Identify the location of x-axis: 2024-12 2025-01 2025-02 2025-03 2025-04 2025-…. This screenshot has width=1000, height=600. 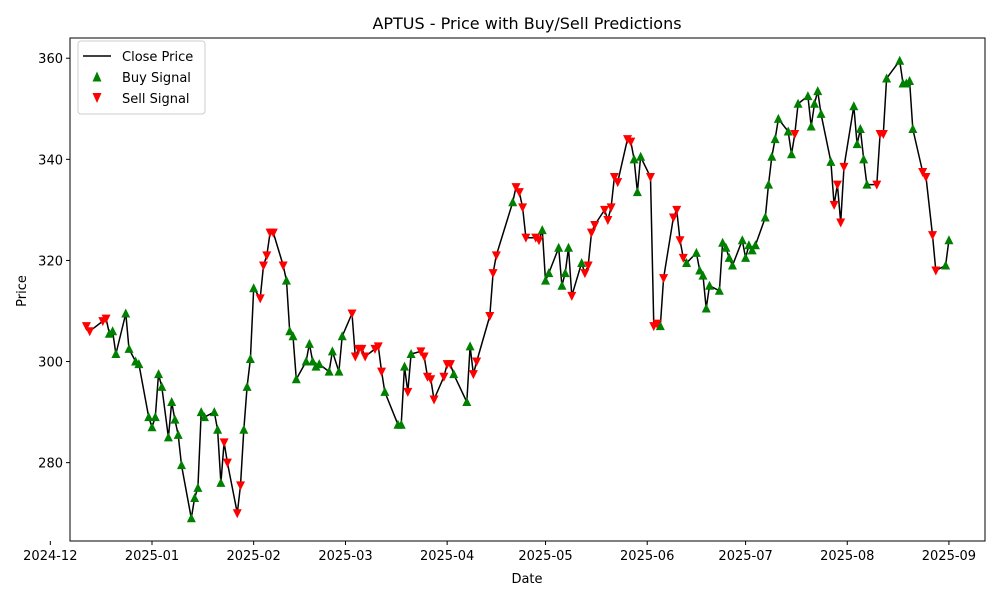
(499, 552).